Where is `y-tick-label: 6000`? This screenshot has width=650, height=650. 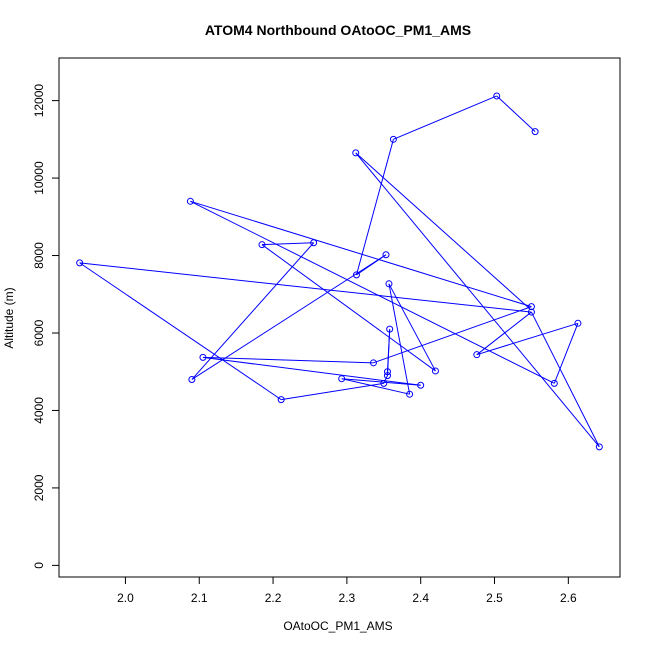
y-tick-label: 6000 is located at coordinates (39, 332).